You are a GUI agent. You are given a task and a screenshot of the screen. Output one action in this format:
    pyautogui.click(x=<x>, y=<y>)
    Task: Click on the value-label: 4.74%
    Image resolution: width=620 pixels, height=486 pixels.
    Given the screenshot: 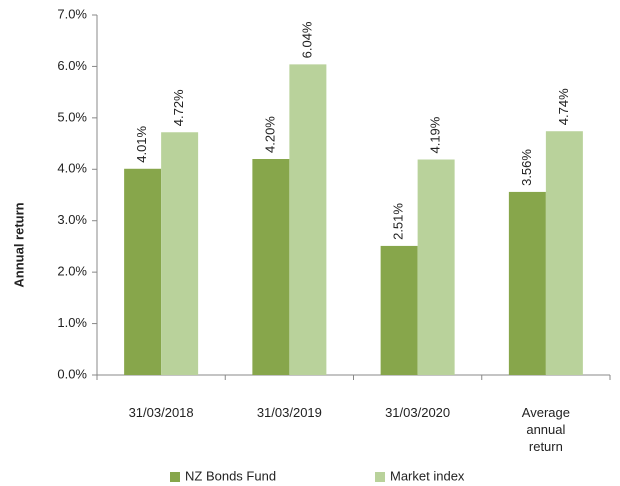 What is the action you would take?
    pyautogui.click(x=563, y=106)
    